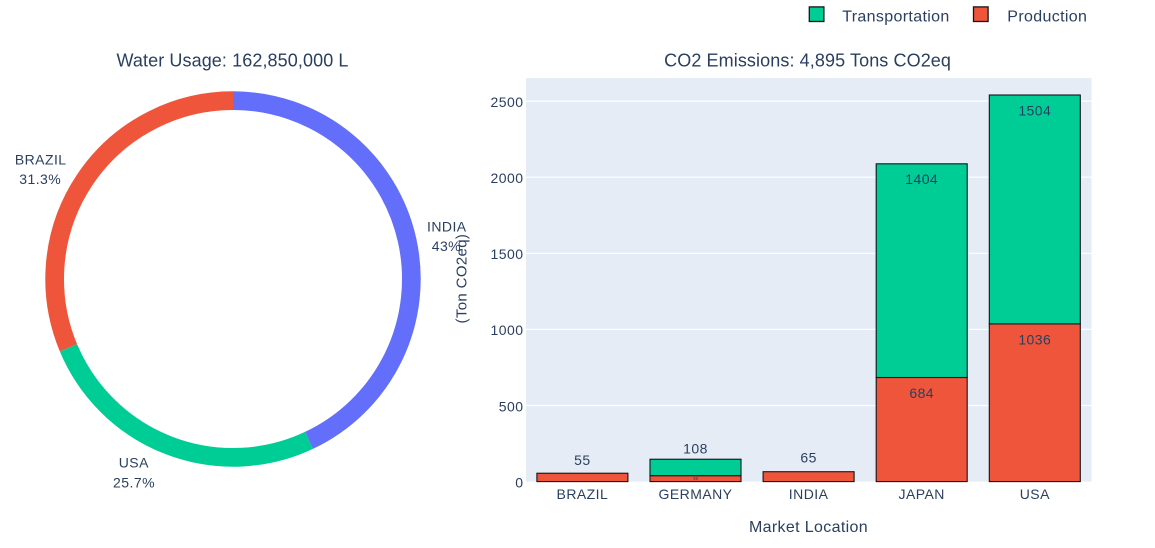  I want to click on svg-text: 43%, so click(446, 246).